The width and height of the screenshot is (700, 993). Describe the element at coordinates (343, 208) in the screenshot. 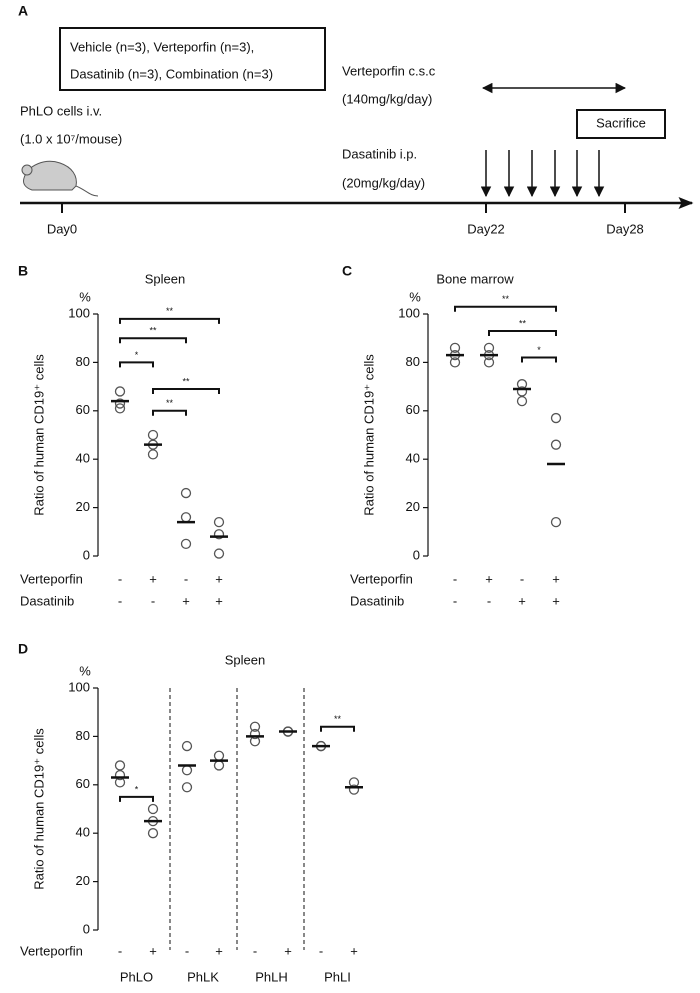

I see `day-ticks` at that location.